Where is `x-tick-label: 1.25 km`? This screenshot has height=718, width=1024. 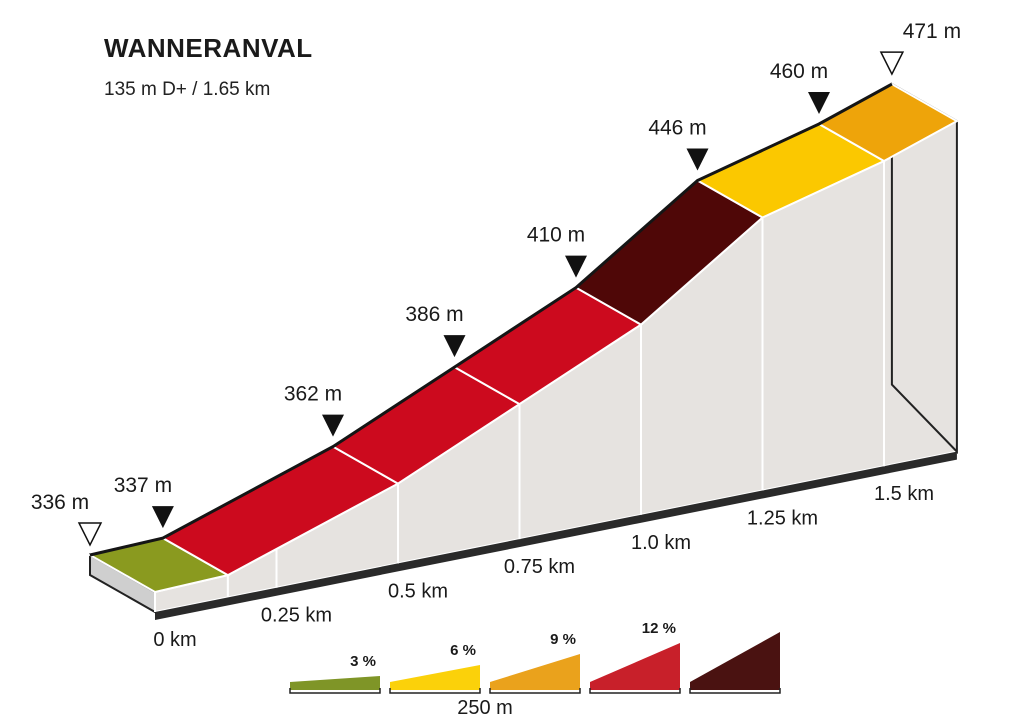 x-tick-label: 1.25 km is located at coordinates (782, 519).